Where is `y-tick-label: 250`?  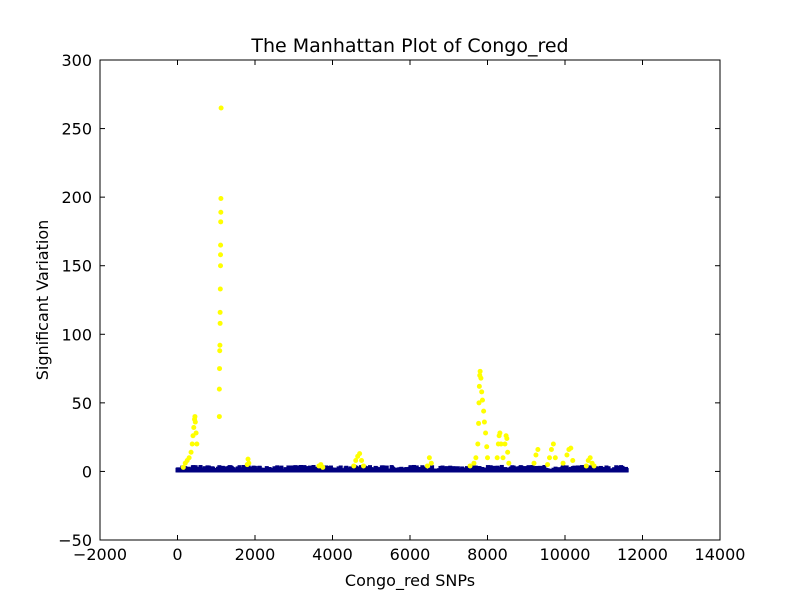
y-tick-label: 250 is located at coordinates (76, 129).